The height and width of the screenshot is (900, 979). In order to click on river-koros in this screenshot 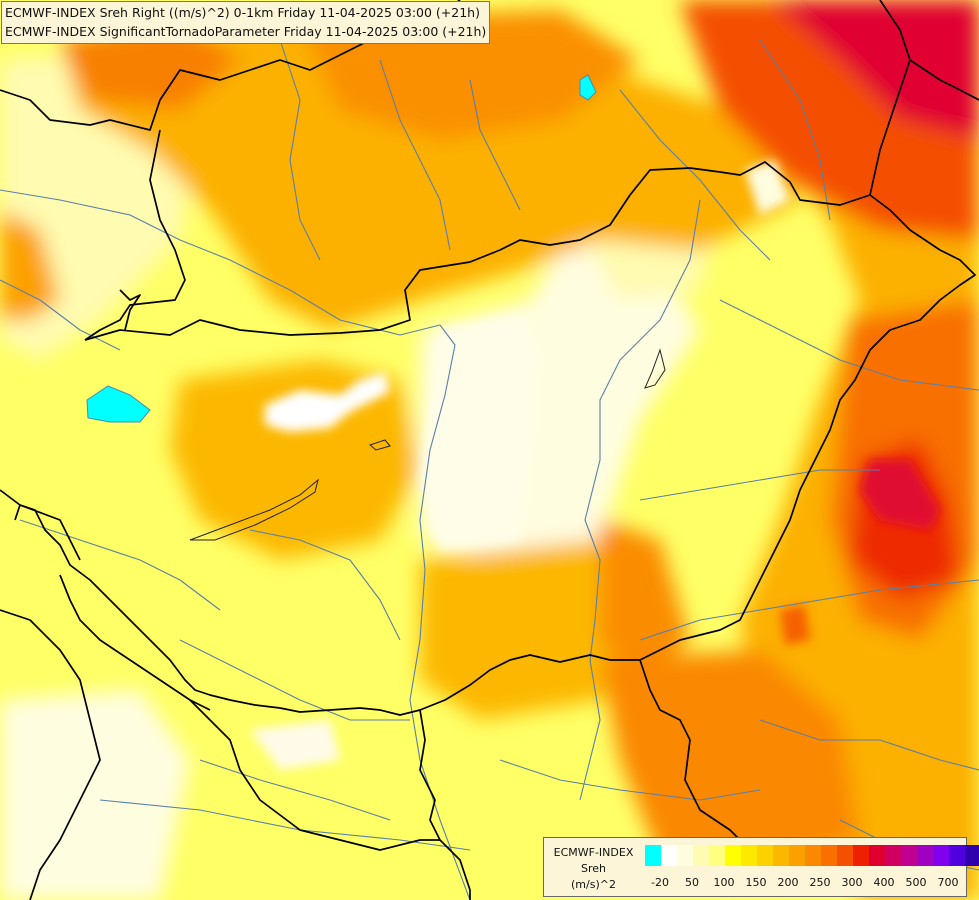, I will do `click(759, 485)`.